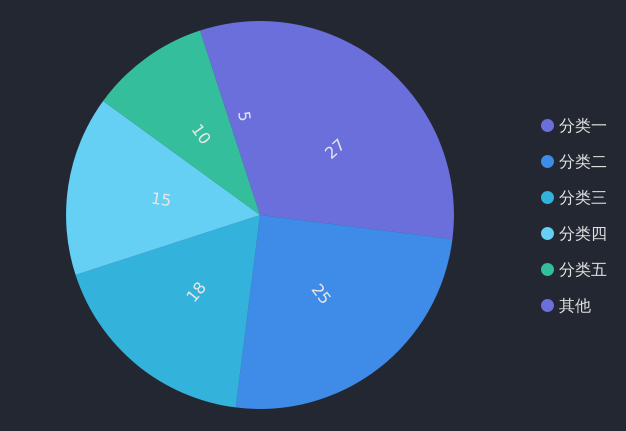  What do you see at coordinates (583, 269) in the screenshot?
I see `legend-label: 分类五` at bounding box center [583, 269].